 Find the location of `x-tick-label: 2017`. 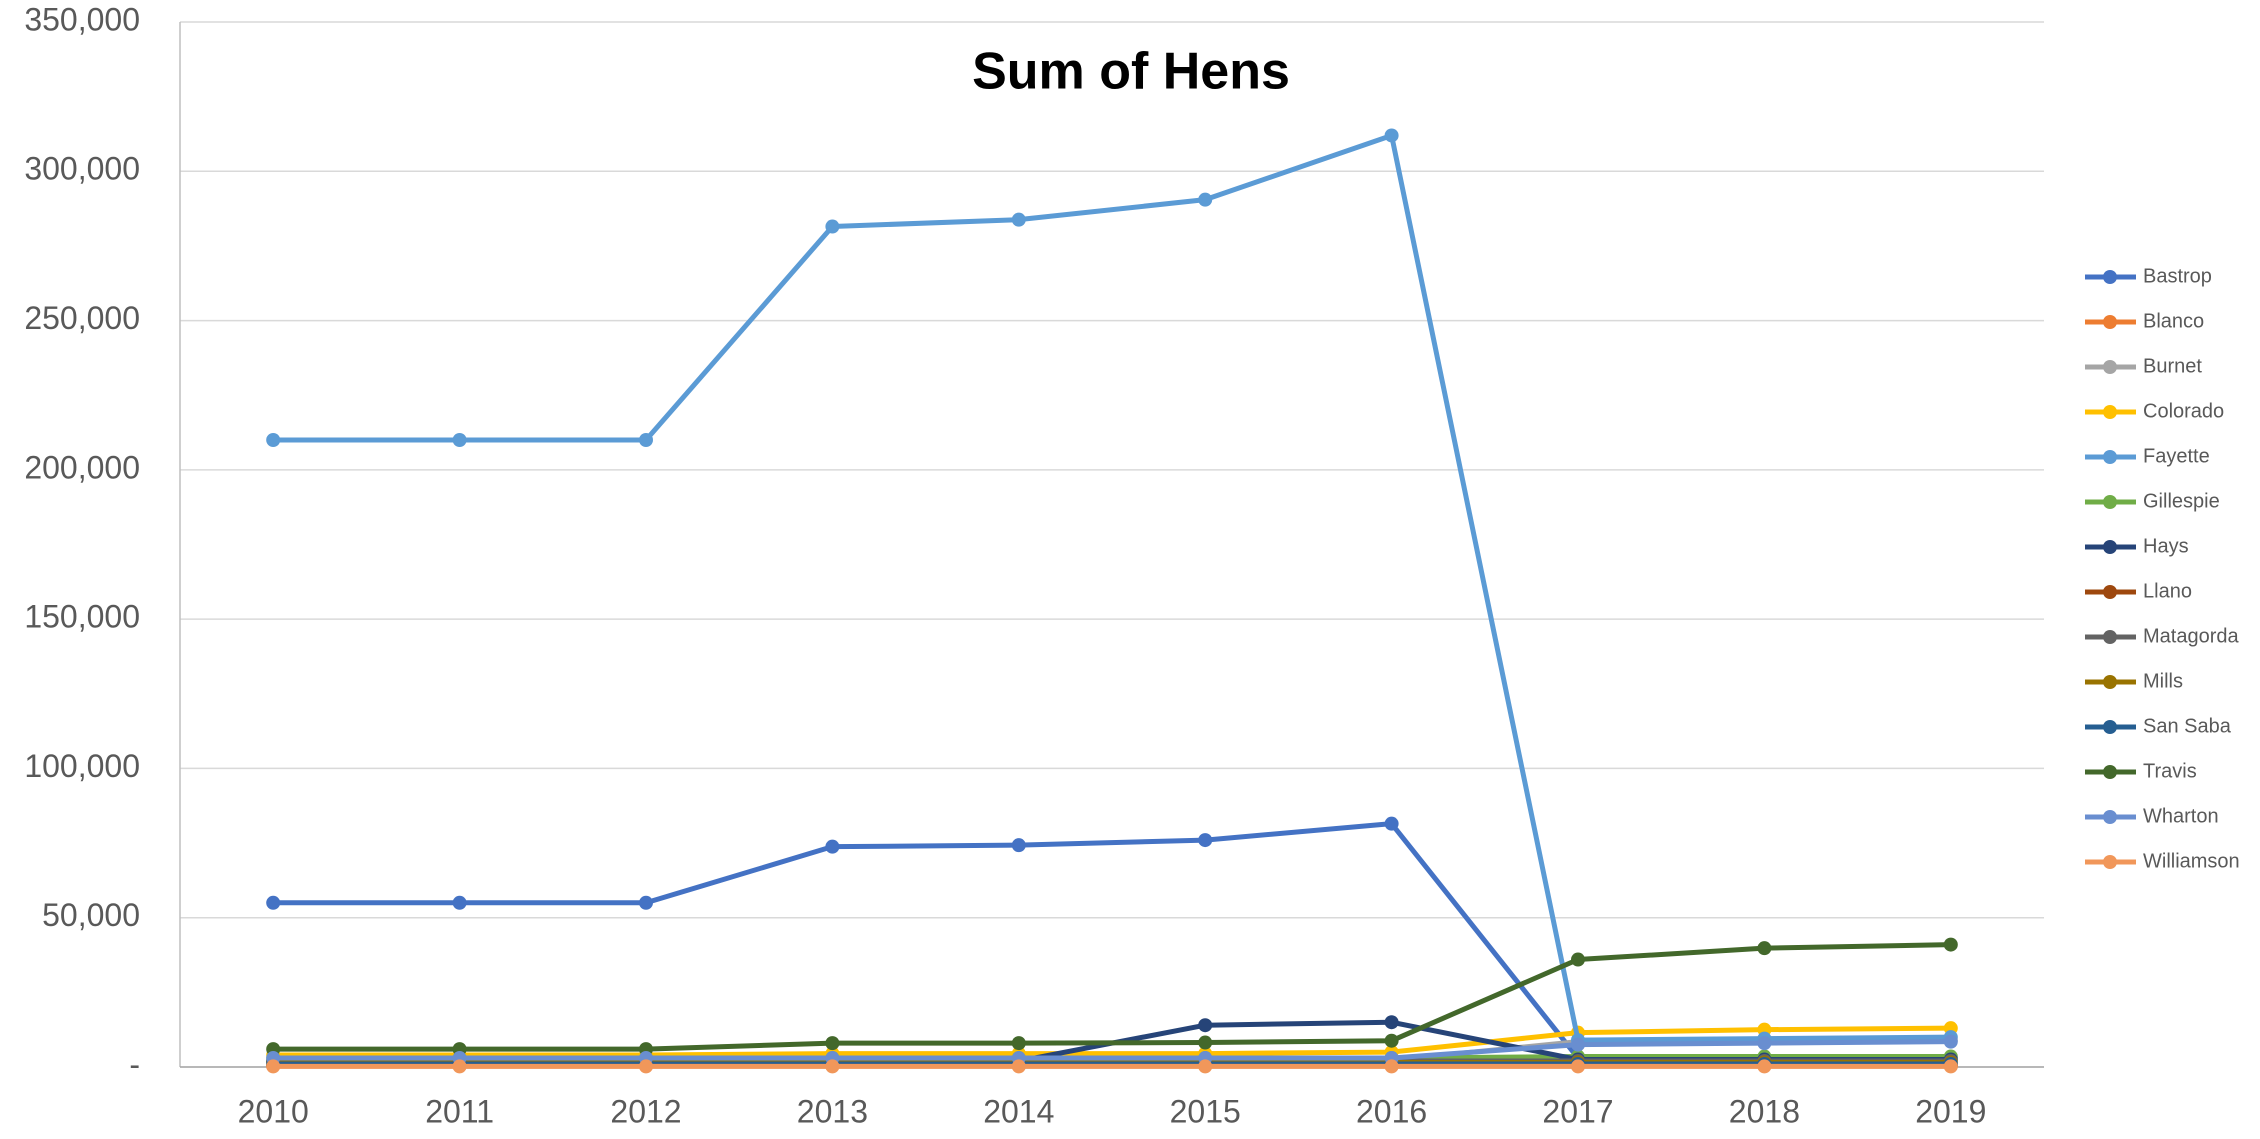

x-tick-label: 2017 is located at coordinates (1577, 1111).